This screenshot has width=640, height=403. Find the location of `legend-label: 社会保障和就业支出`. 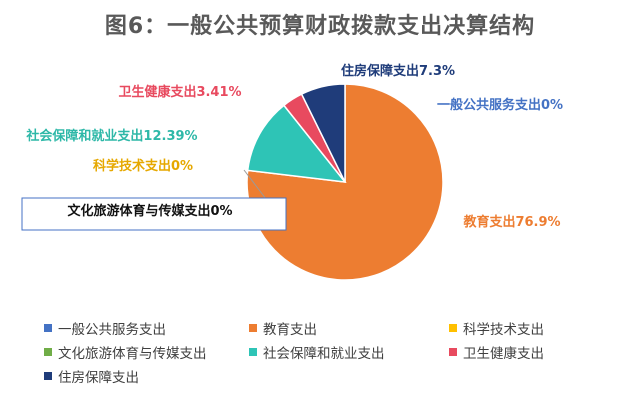

legend-label: 社会保障和就业支出 is located at coordinates (324, 354).